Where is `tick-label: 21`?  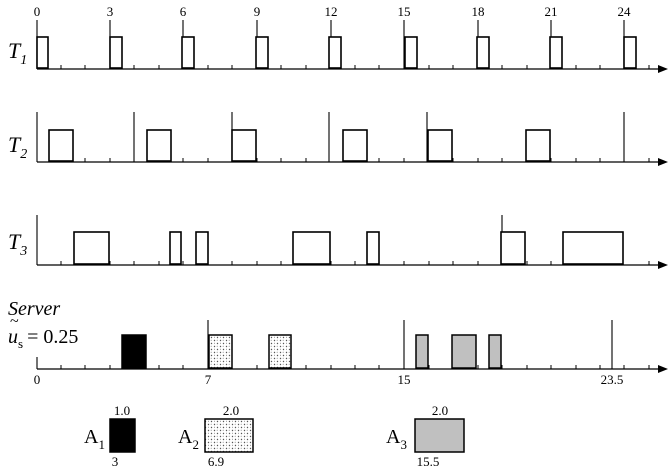
tick-label: 21 is located at coordinates (551, 11).